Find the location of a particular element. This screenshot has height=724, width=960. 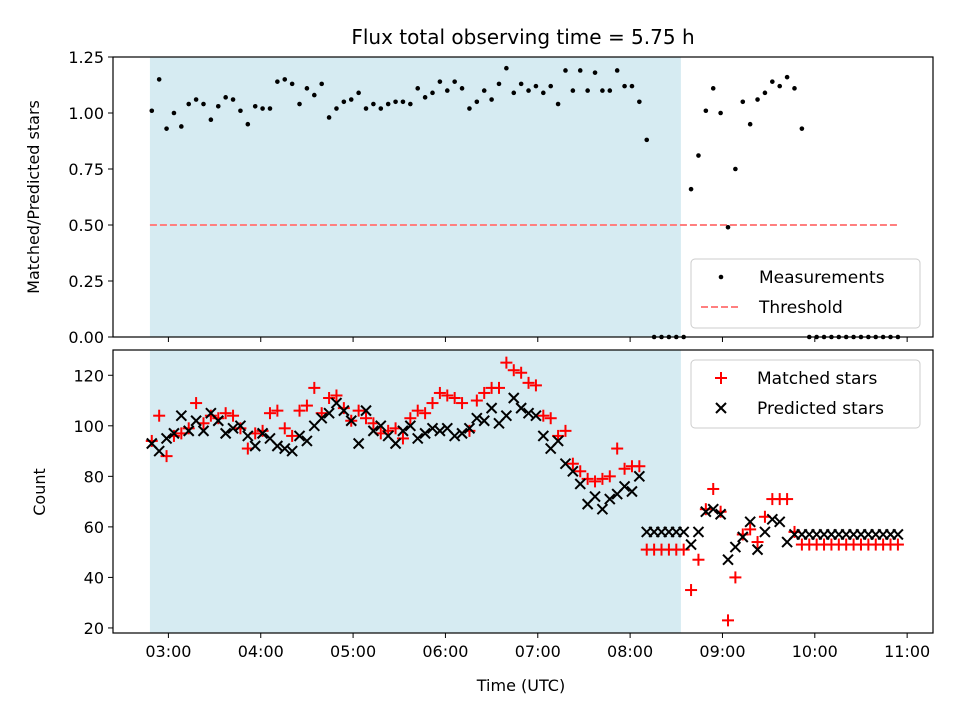

legend-matched-label: Matched stars is located at coordinates (817, 379).